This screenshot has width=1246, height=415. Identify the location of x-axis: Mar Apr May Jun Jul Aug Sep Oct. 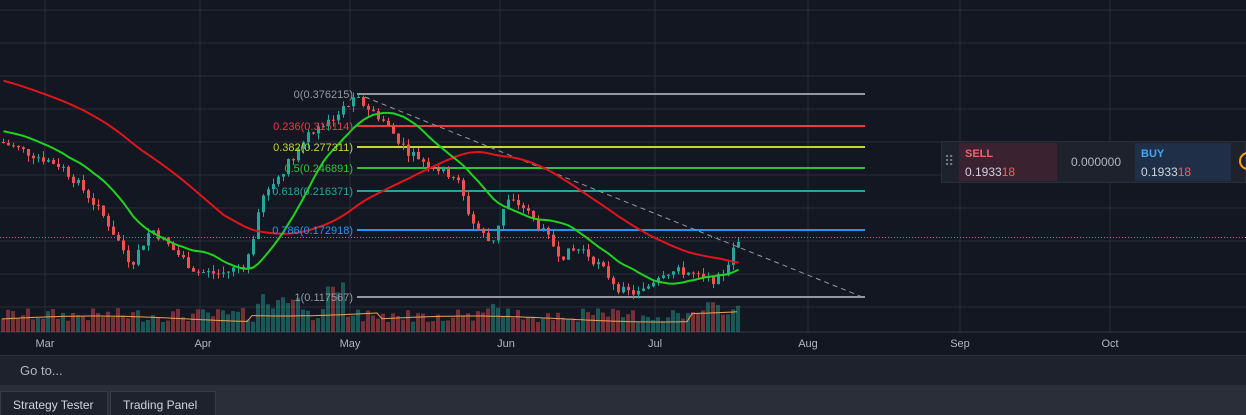
(577, 344).